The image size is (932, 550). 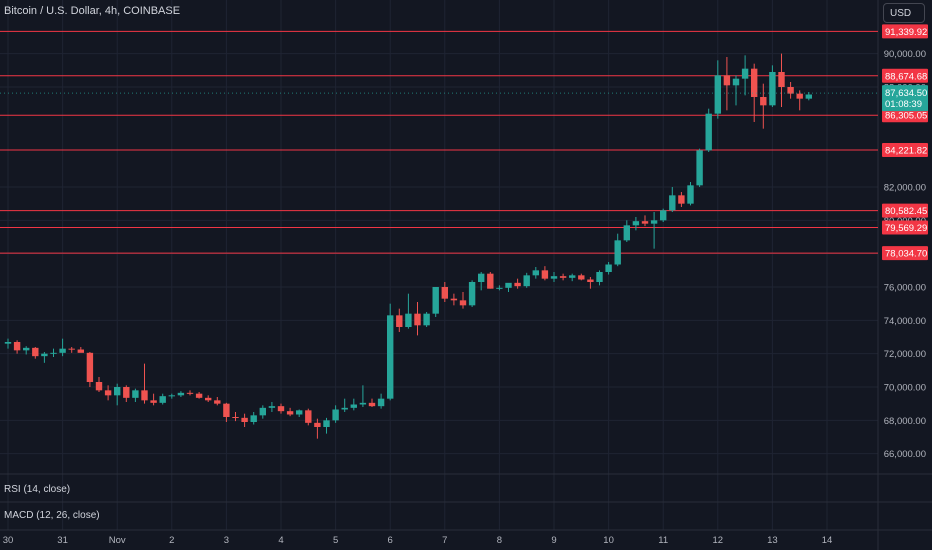 I want to click on price-level-label: 91,339.92, so click(x=906, y=32).